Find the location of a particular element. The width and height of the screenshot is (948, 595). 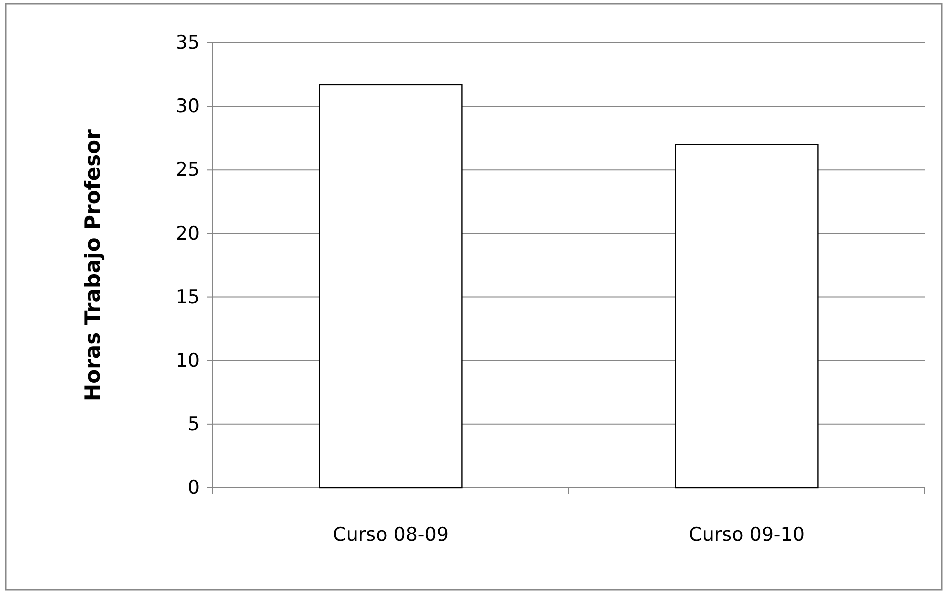

y-tick-label: 5 is located at coordinates (194, 425).